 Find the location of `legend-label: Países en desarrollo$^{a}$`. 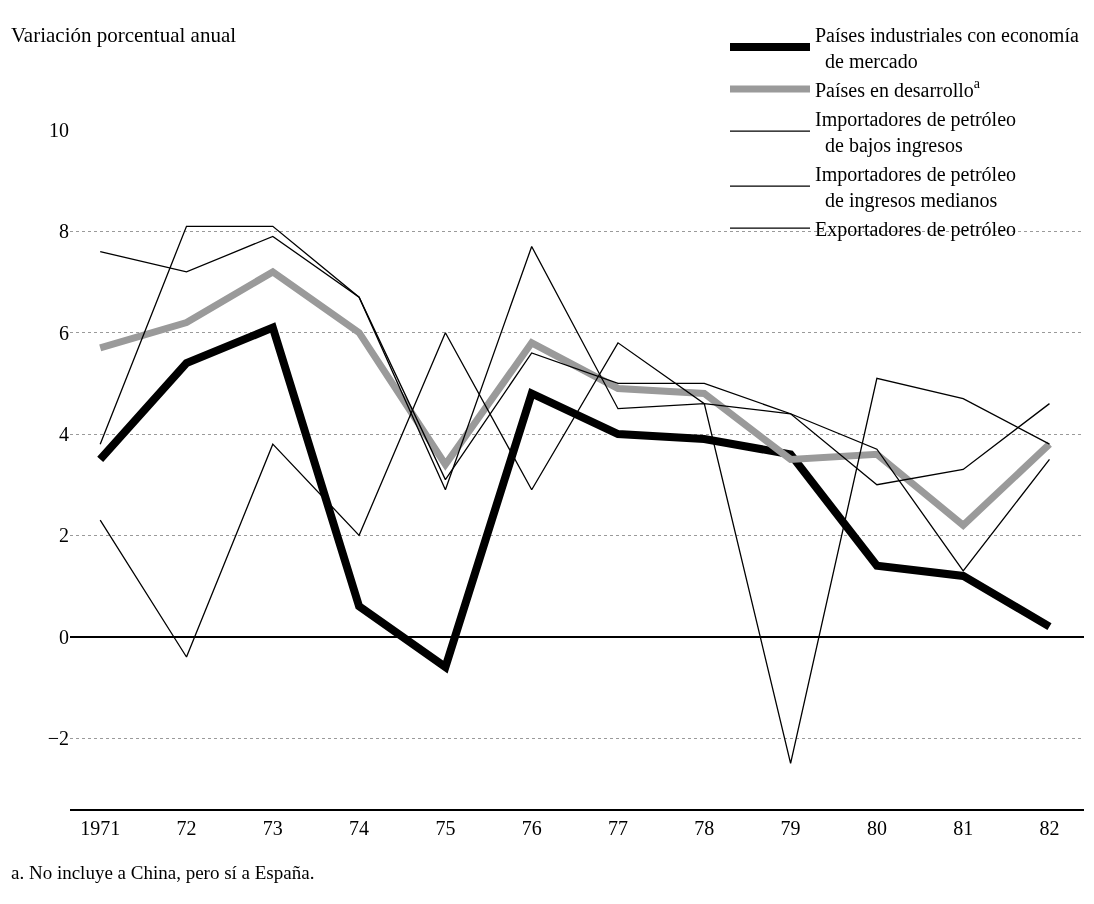

legend-label: Países en desarrollo$^{a}$ is located at coordinates (898, 88).